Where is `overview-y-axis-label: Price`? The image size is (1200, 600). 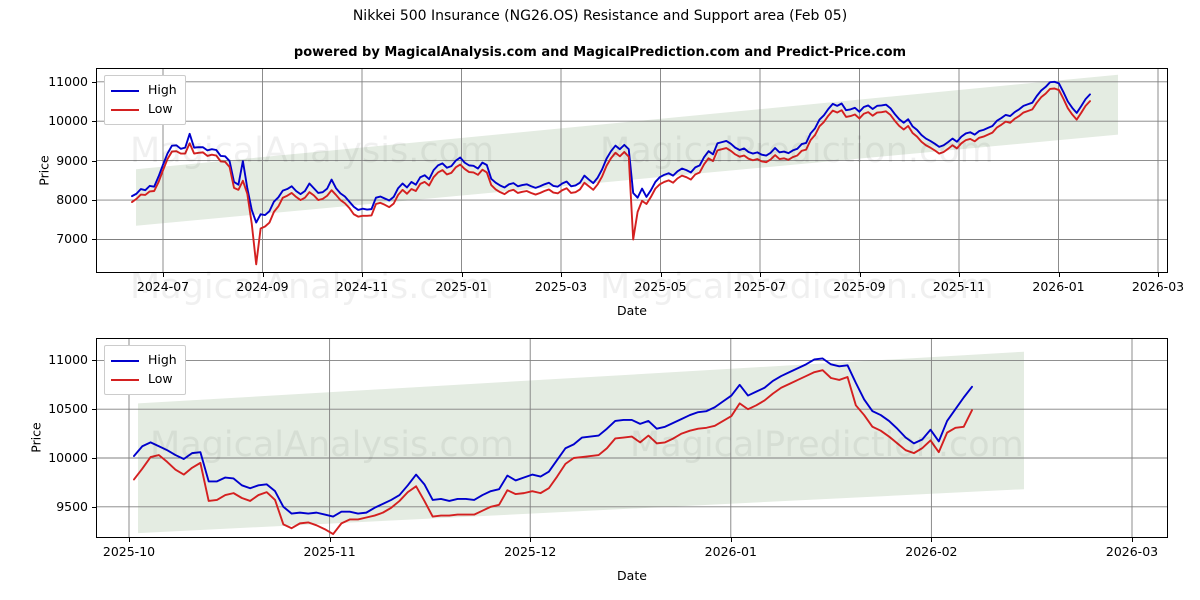
overview-y-axis-label: Price is located at coordinates (44, 170).